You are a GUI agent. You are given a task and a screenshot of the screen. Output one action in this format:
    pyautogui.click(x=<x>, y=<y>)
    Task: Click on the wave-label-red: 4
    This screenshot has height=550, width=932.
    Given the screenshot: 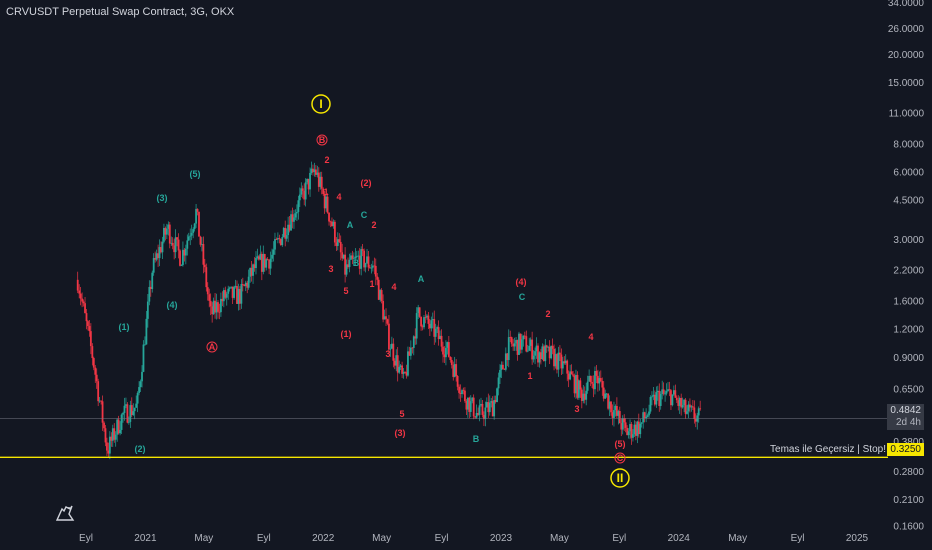 What is the action you would take?
    pyautogui.click(x=590, y=337)
    